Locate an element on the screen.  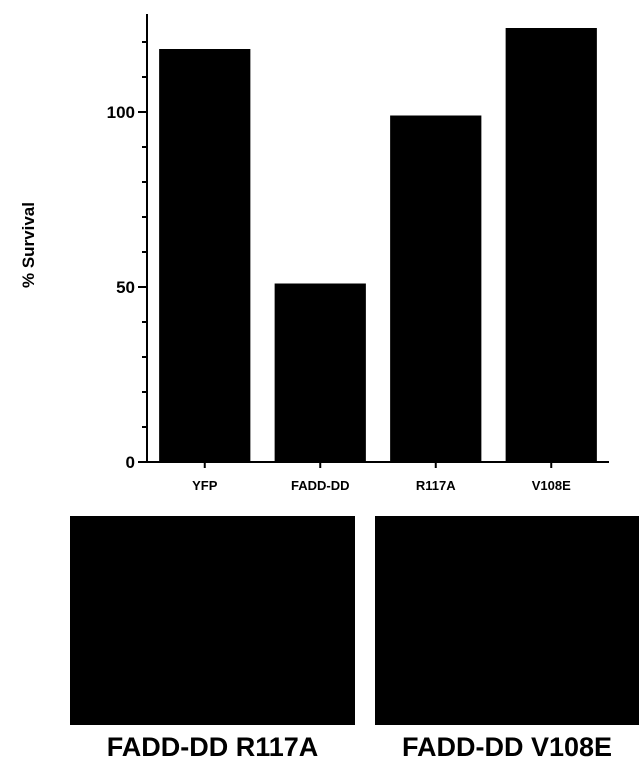
y-tick-label: 100 is located at coordinates (121, 112).